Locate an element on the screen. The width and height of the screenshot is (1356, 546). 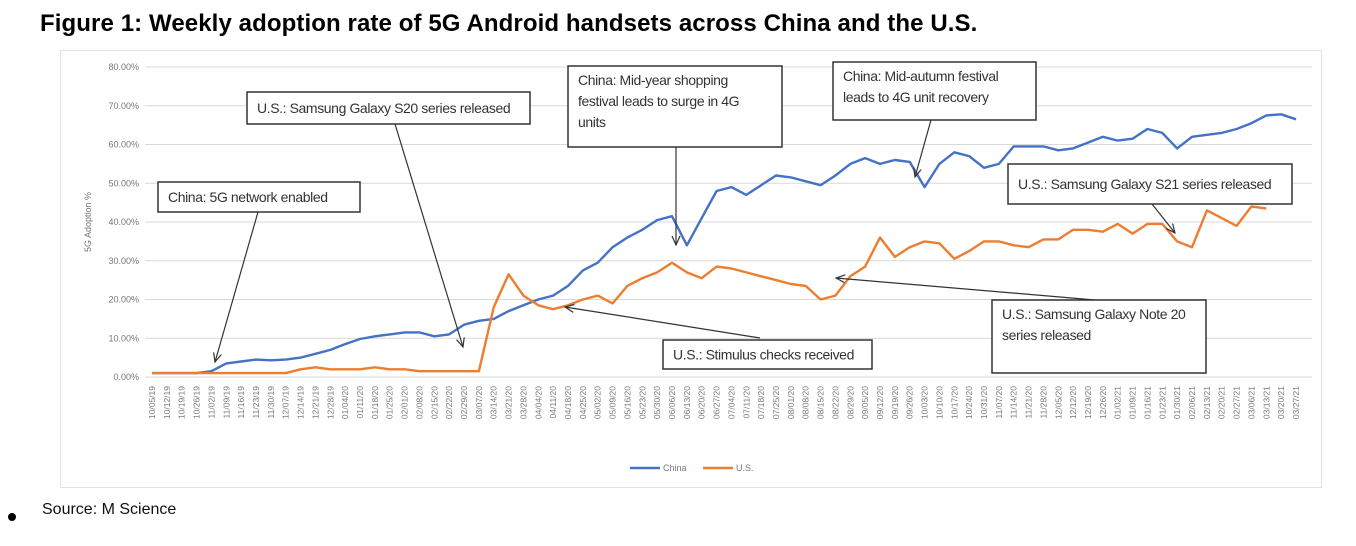
x-tick-label: 03/13/21 is located at coordinates (1266, 402).